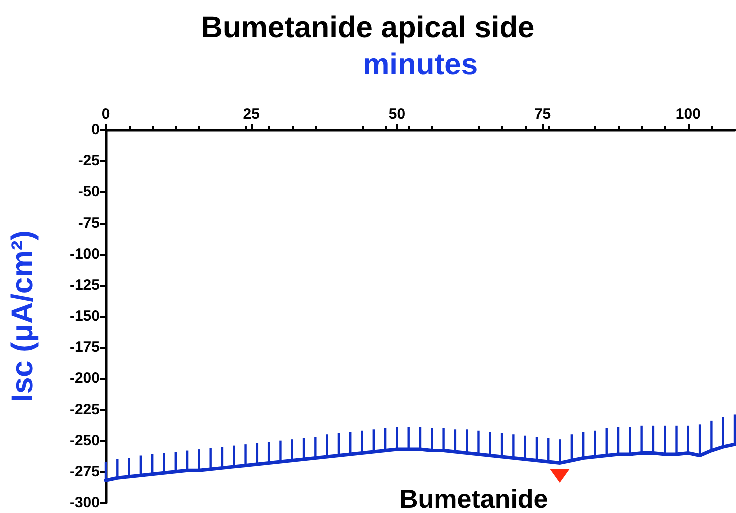  What do you see at coordinates (420, 65) in the screenshot?
I see `x-axis-title: minutes` at bounding box center [420, 65].